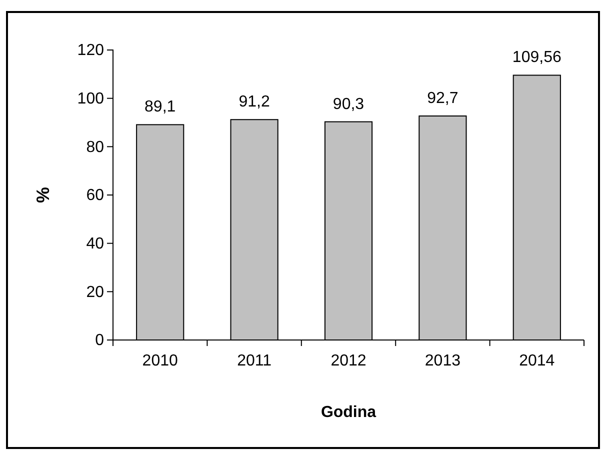 Image resolution: width=601 pixels, height=450 pixels. Describe the element at coordinates (348, 412) in the screenshot. I see `x-axis-title: Godina` at that location.